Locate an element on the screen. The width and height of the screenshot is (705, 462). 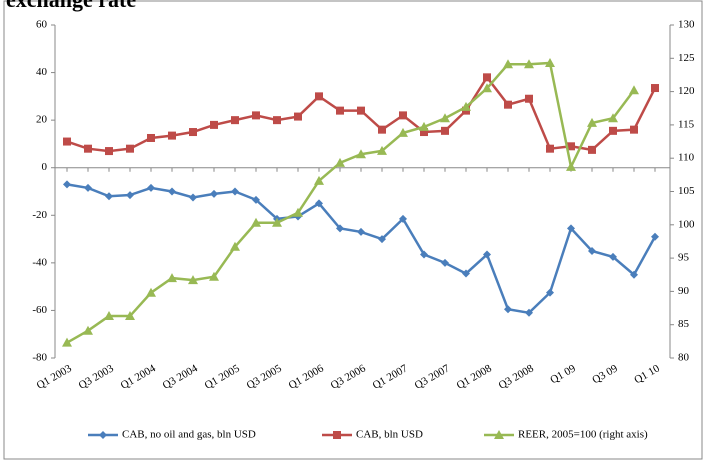
y2-tick-label: 120 is located at coordinates (686, 91).